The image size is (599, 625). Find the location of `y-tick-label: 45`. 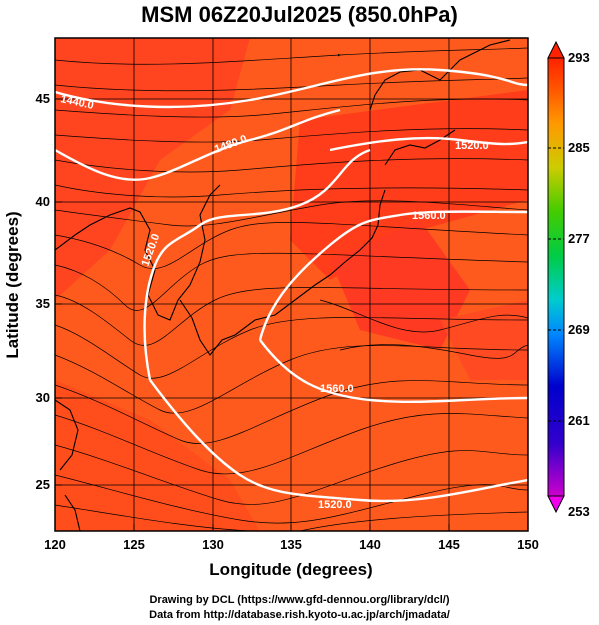

y-tick-label: 45 is located at coordinates (43, 98).